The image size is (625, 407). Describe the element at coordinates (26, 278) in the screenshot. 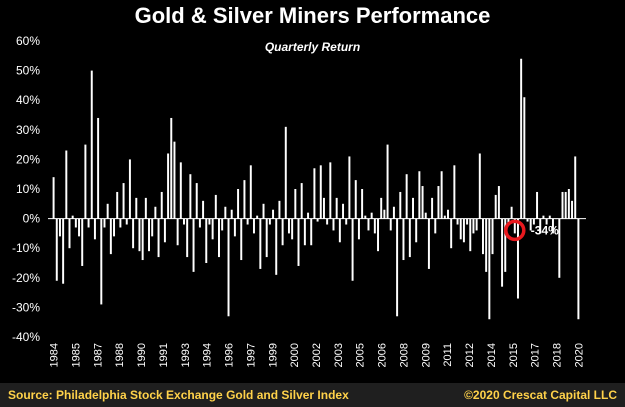

I see `y-tick-label: -20%` at that location.